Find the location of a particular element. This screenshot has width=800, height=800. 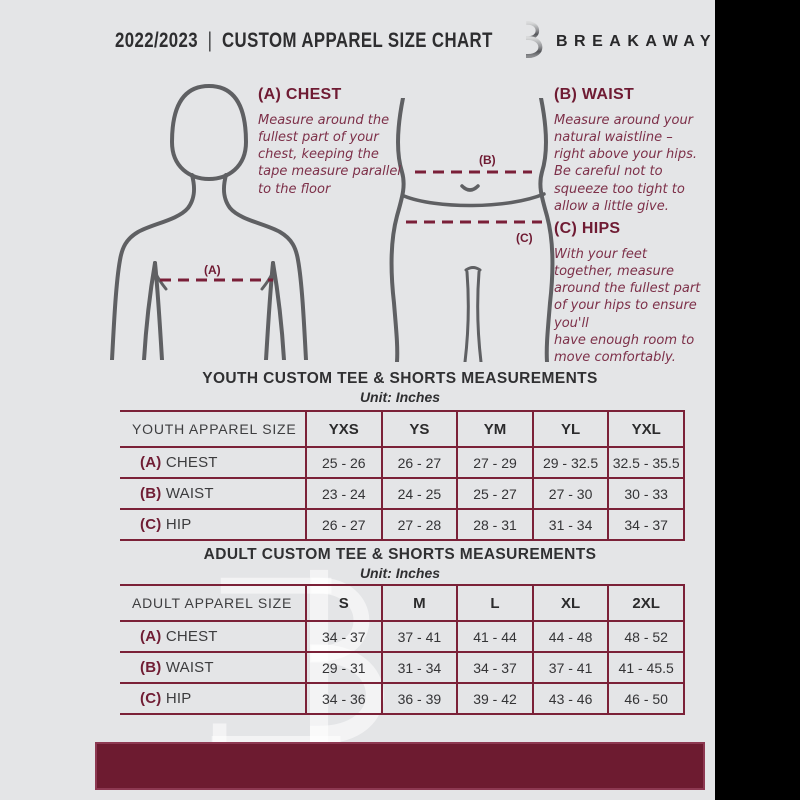

youth-waist-yxl: 30 - 33 is located at coordinates (646, 493).